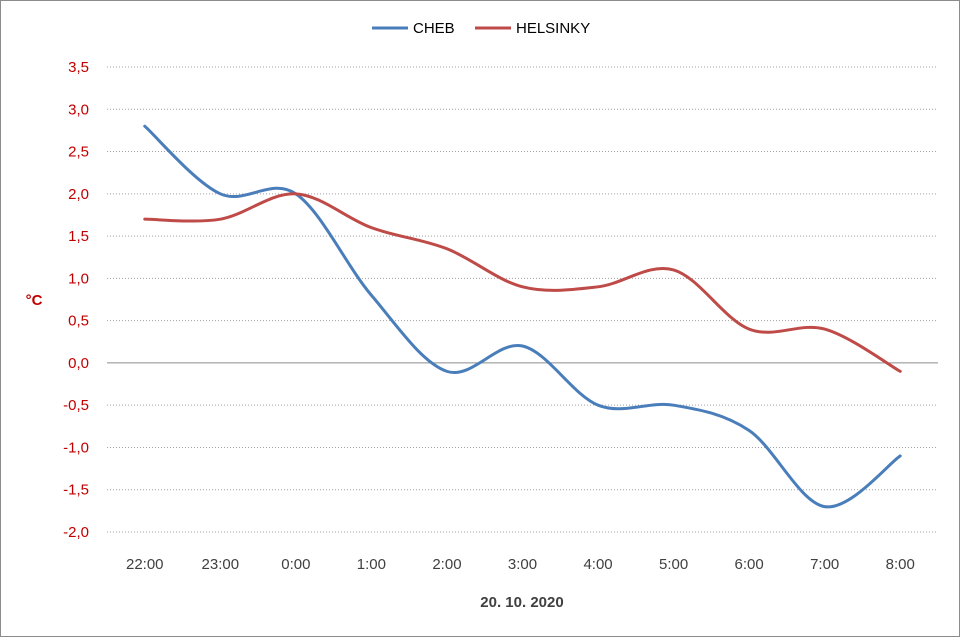  What do you see at coordinates (78, 363) in the screenshot?
I see `y-tick-label: 0,0` at bounding box center [78, 363].